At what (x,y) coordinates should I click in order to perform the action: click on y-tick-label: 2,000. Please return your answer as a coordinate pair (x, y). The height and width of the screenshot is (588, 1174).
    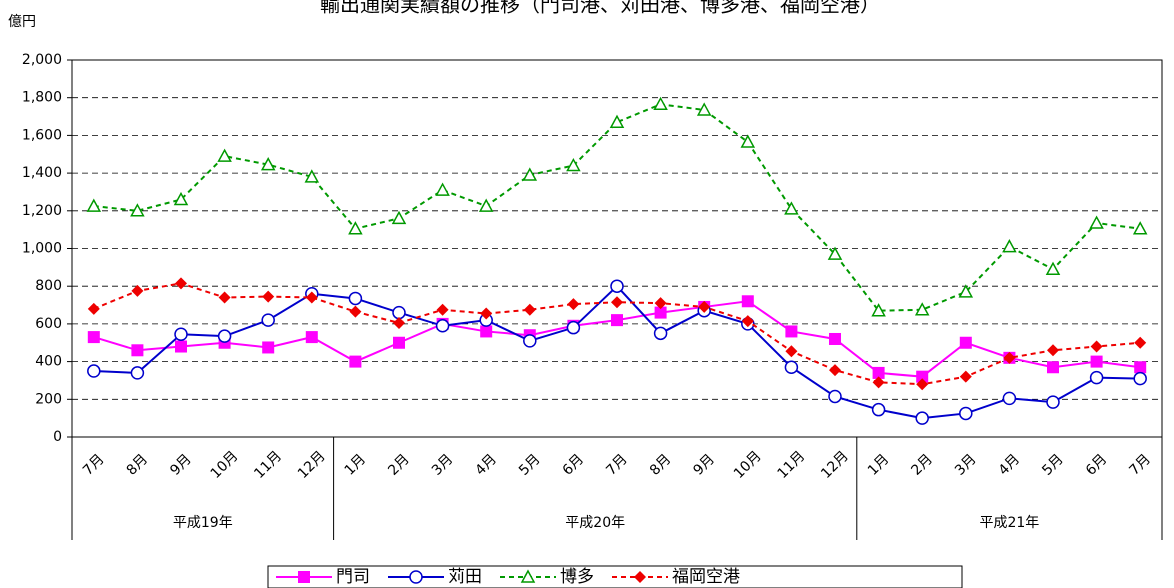
    Looking at the image, I should click on (42, 60).